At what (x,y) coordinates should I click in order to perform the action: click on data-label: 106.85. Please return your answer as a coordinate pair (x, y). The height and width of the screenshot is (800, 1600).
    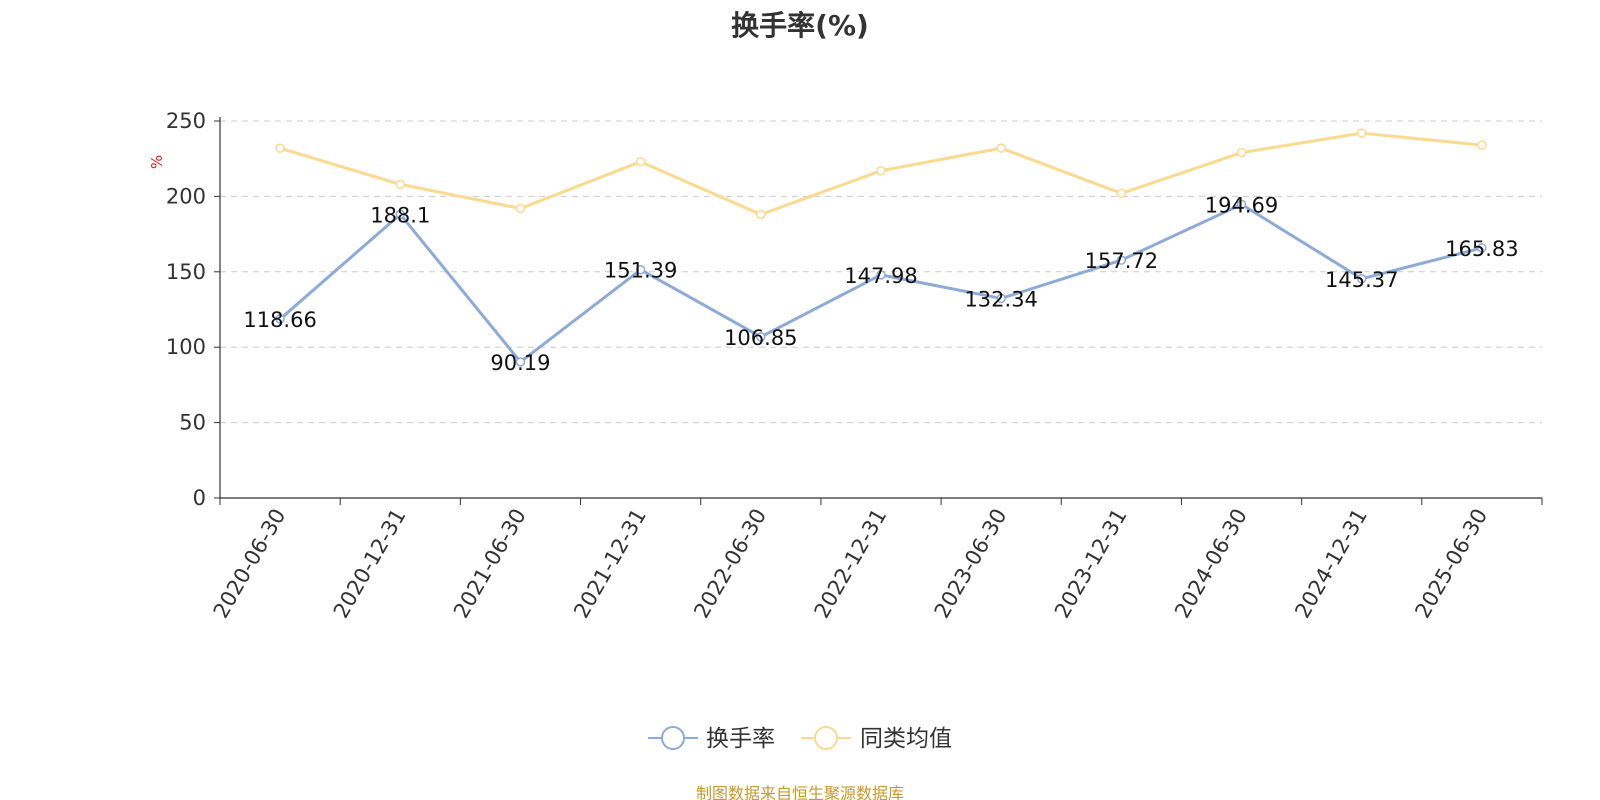
    Looking at the image, I should click on (760, 338).